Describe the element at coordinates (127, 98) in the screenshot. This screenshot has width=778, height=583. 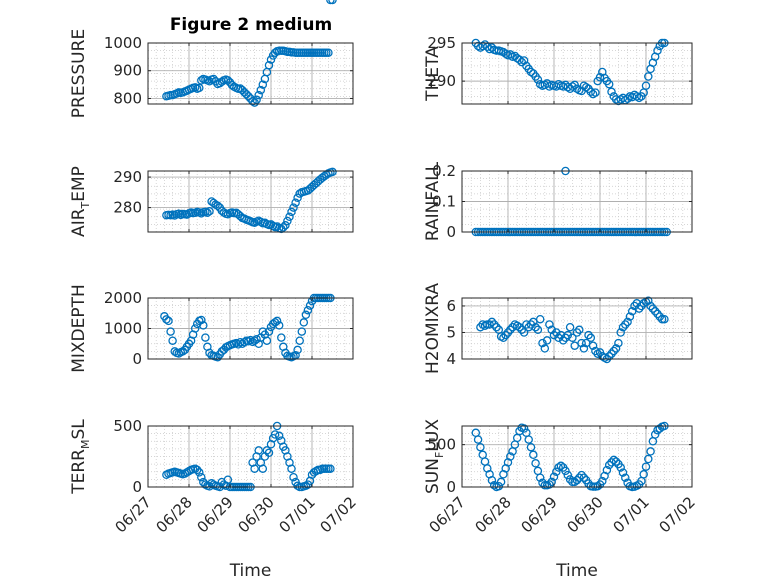
I see `y-tick-label: 800` at that location.